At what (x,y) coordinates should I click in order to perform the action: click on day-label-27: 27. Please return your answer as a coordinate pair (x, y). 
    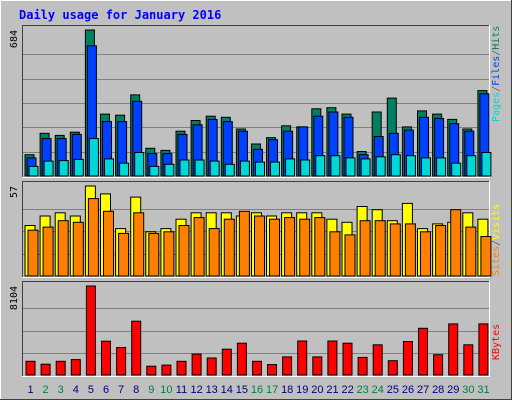
    Looking at the image, I should click on (423, 390).